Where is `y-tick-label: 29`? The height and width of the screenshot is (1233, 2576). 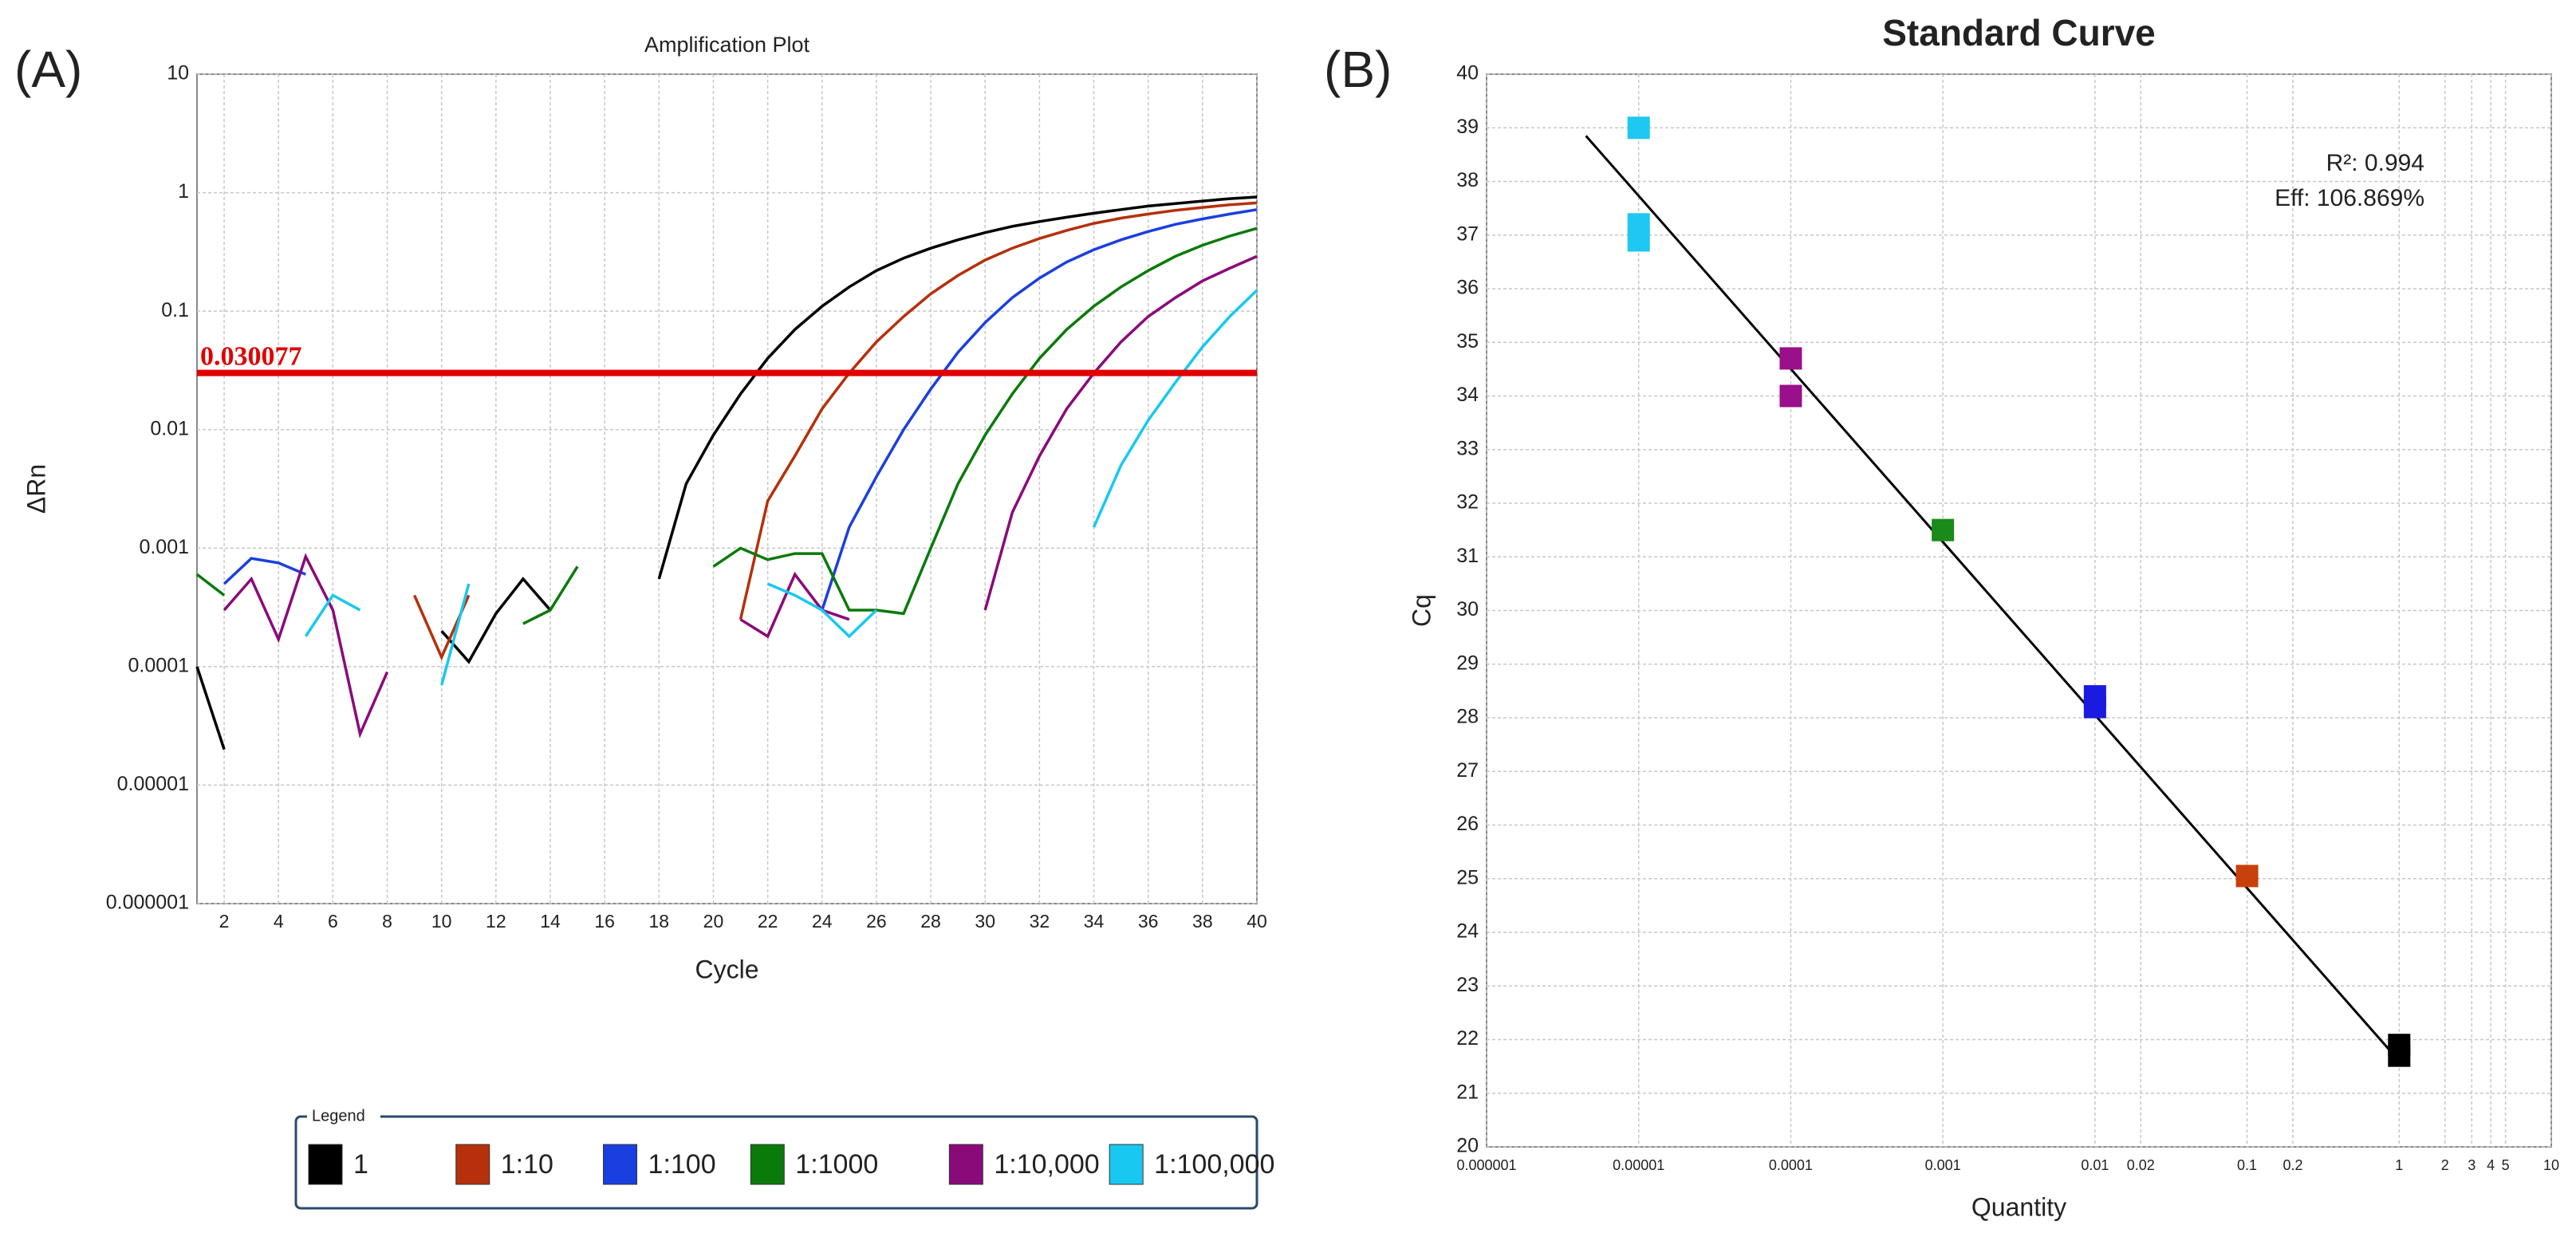 y-tick-label: 29 is located at coordinates (1467, 663).